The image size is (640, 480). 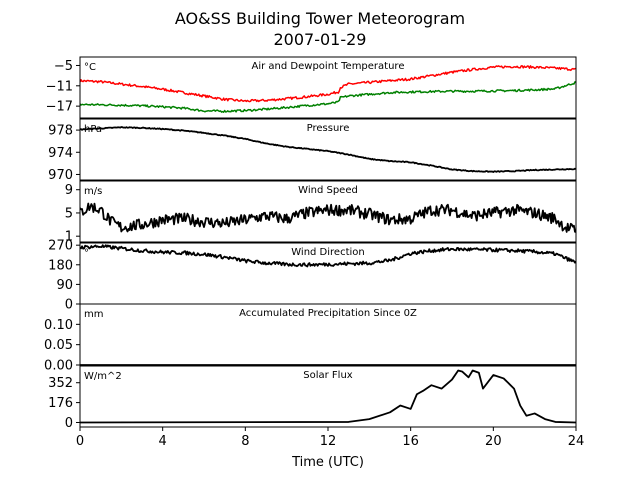 I want to click on panel-6-series-1-line, so click(x=328, y=396).